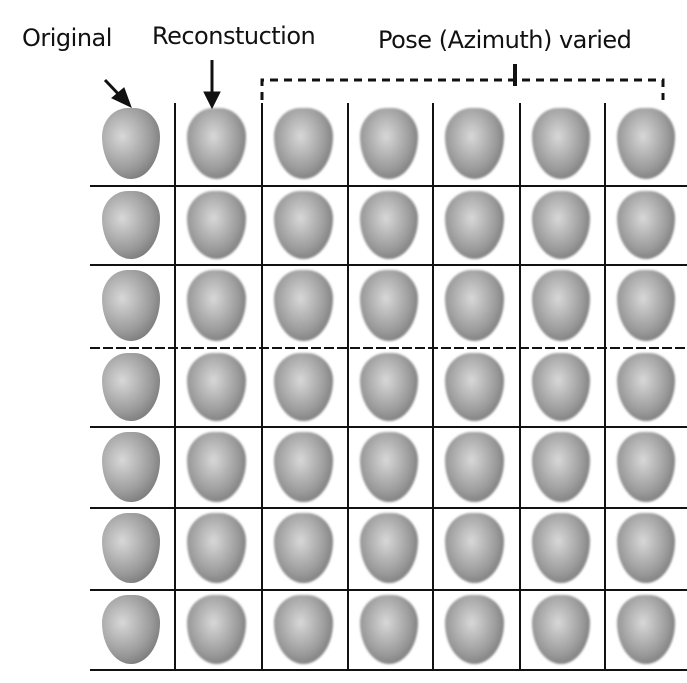  What do you see at coordinates (505, 40) in the screenshot?
I see `label-pose-varied: Pose (Azimuth) varied` at bounding box center [505, 40].